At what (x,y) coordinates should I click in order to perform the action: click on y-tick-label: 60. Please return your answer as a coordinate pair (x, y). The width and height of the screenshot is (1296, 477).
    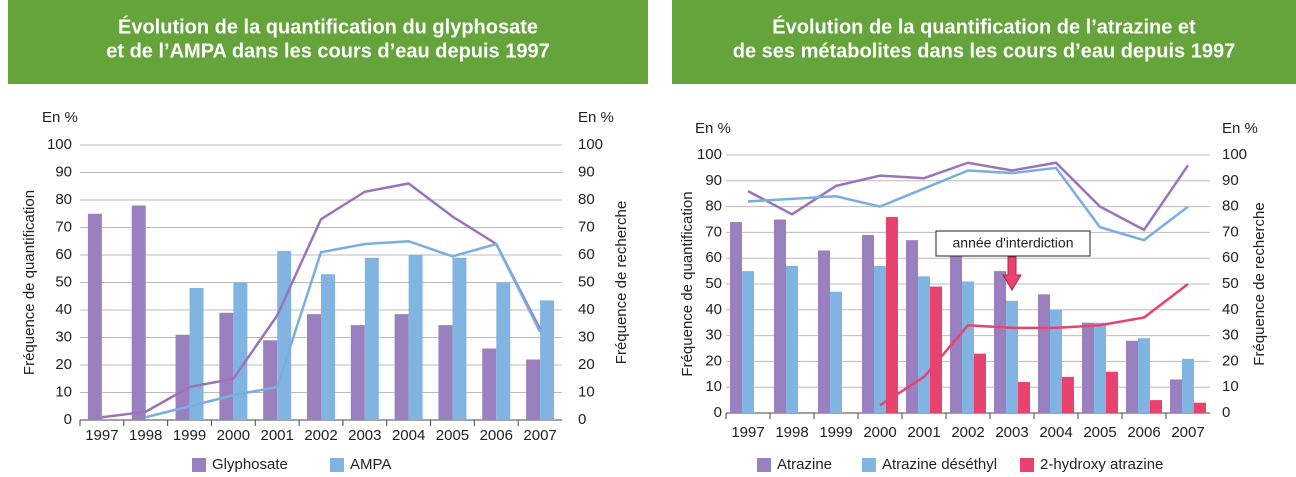
    Looking at the image, I should click on (63, 254).